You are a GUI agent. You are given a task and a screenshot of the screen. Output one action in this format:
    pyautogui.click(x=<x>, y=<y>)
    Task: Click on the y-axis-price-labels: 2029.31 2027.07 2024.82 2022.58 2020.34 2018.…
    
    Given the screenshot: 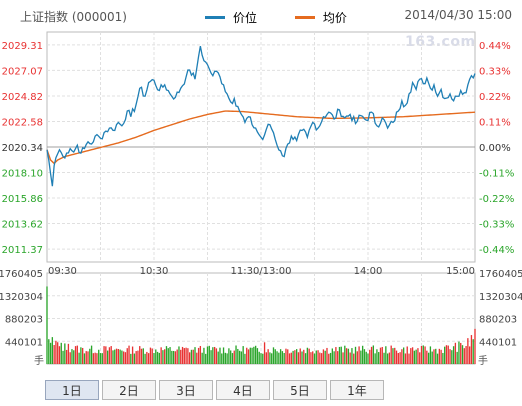 What is the action you would take?
    pyautogui.click(x=22, y=148)
    